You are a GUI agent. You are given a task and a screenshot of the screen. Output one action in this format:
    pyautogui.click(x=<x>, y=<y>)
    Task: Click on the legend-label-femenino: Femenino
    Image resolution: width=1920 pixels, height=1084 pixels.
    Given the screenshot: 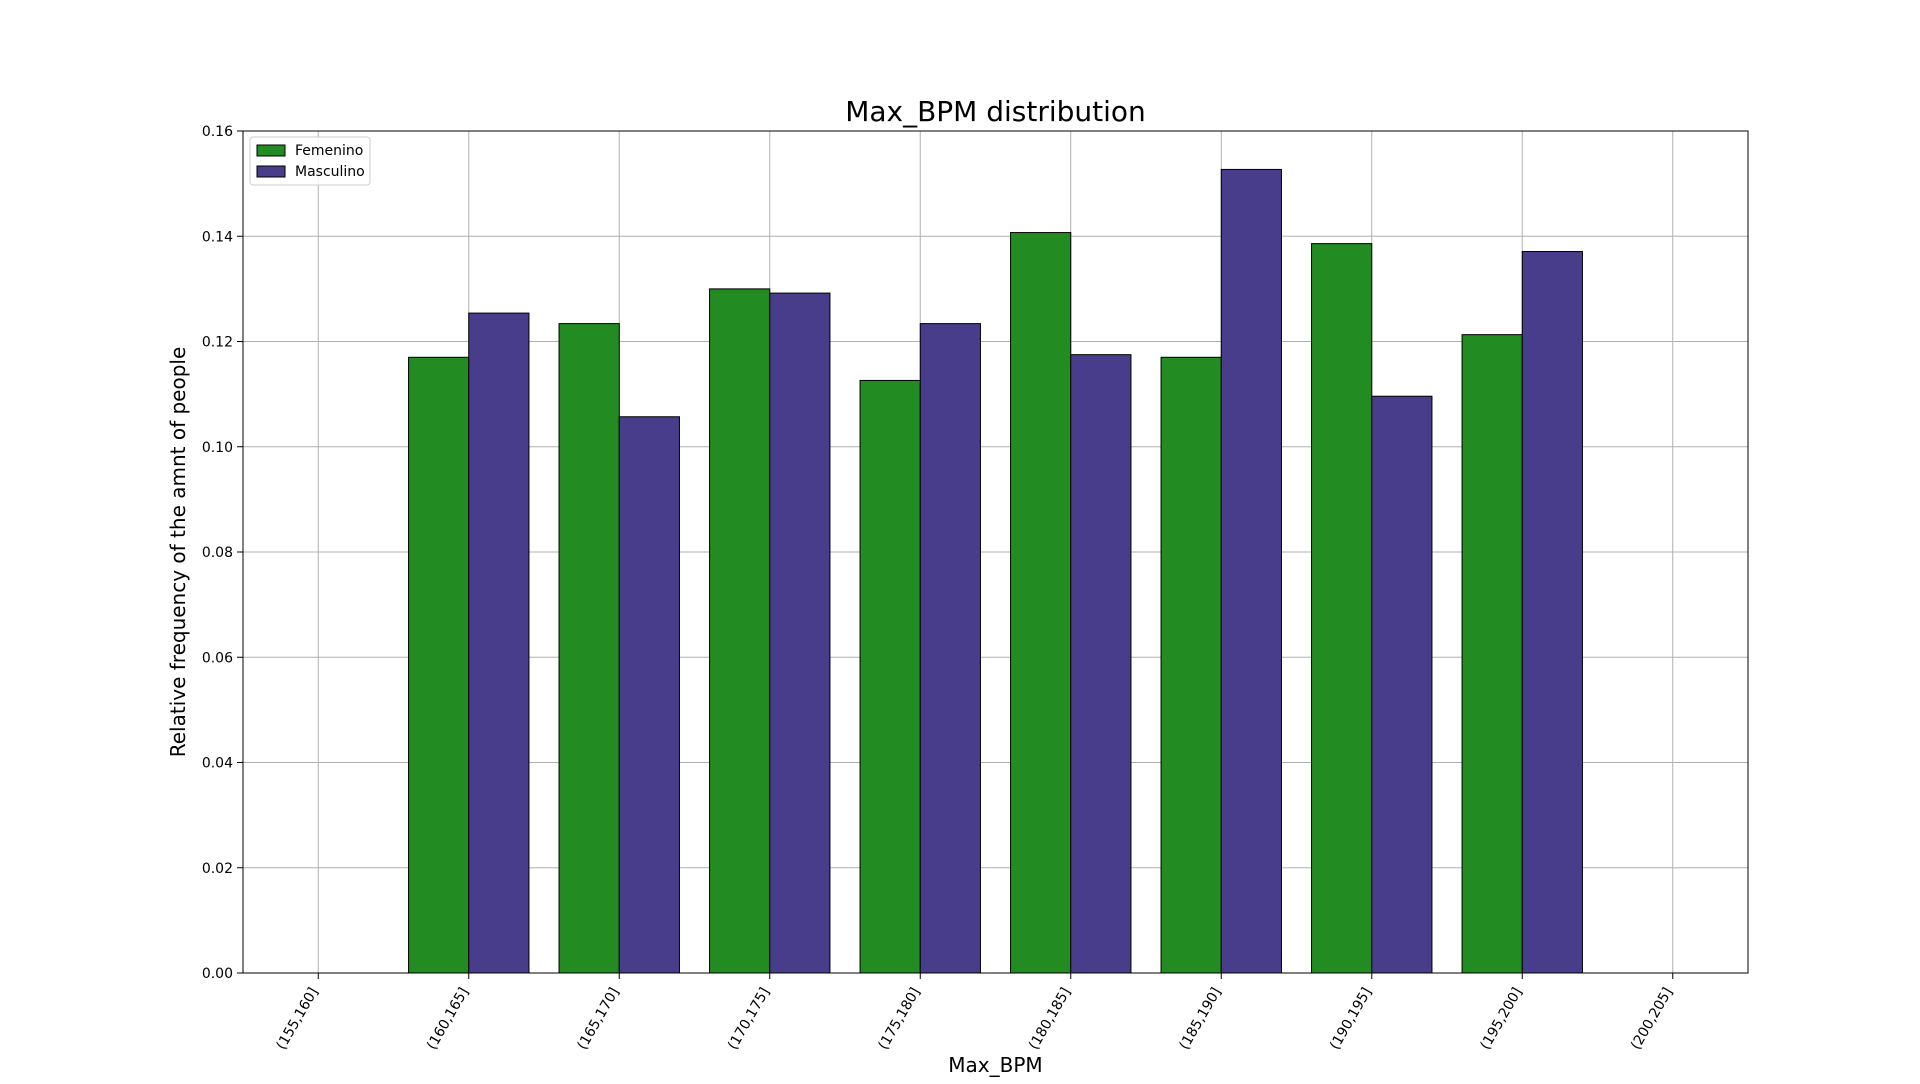 What is the action you would take?
    pyautogui.click(x=329, y=151)
    